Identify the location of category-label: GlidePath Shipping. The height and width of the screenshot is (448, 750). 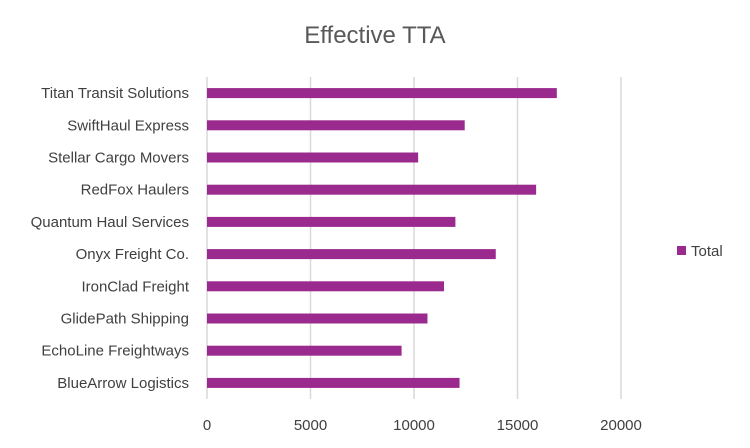
(125, 319).